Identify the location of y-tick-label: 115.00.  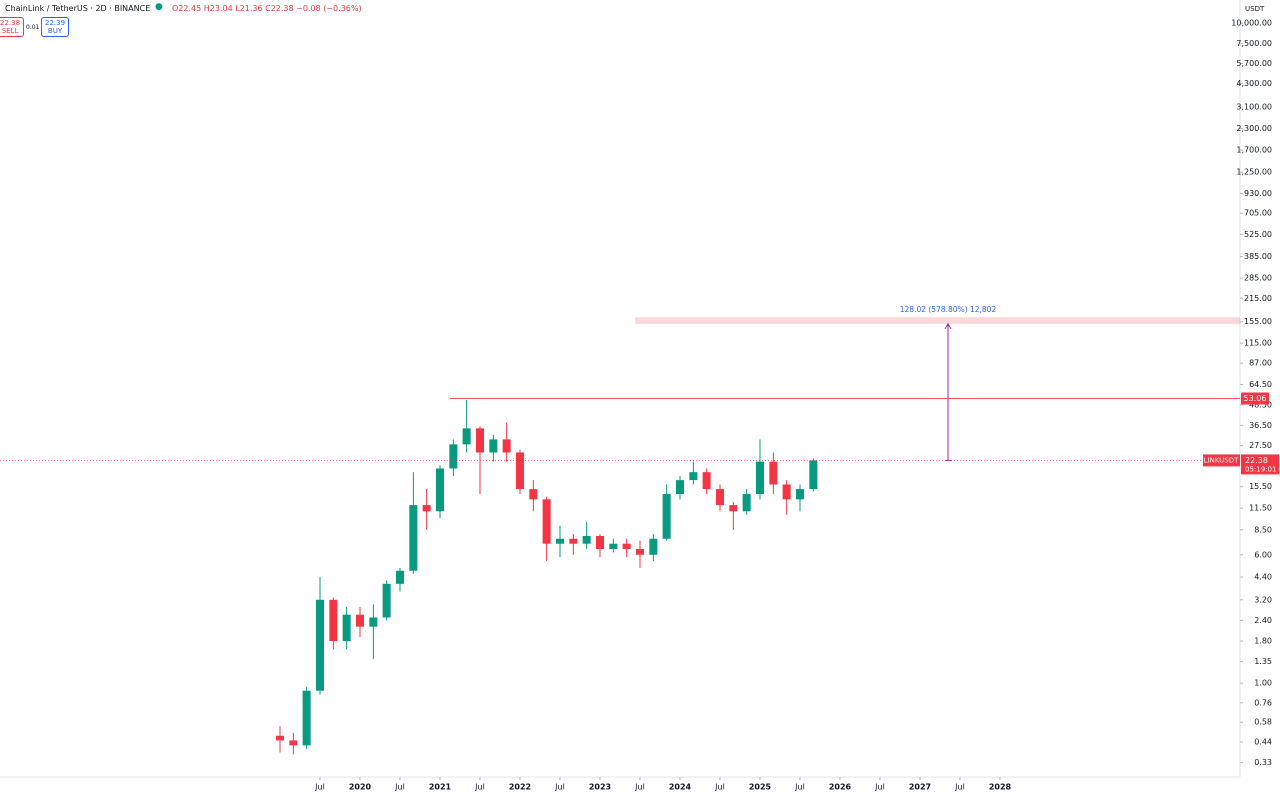
(1258, 343).